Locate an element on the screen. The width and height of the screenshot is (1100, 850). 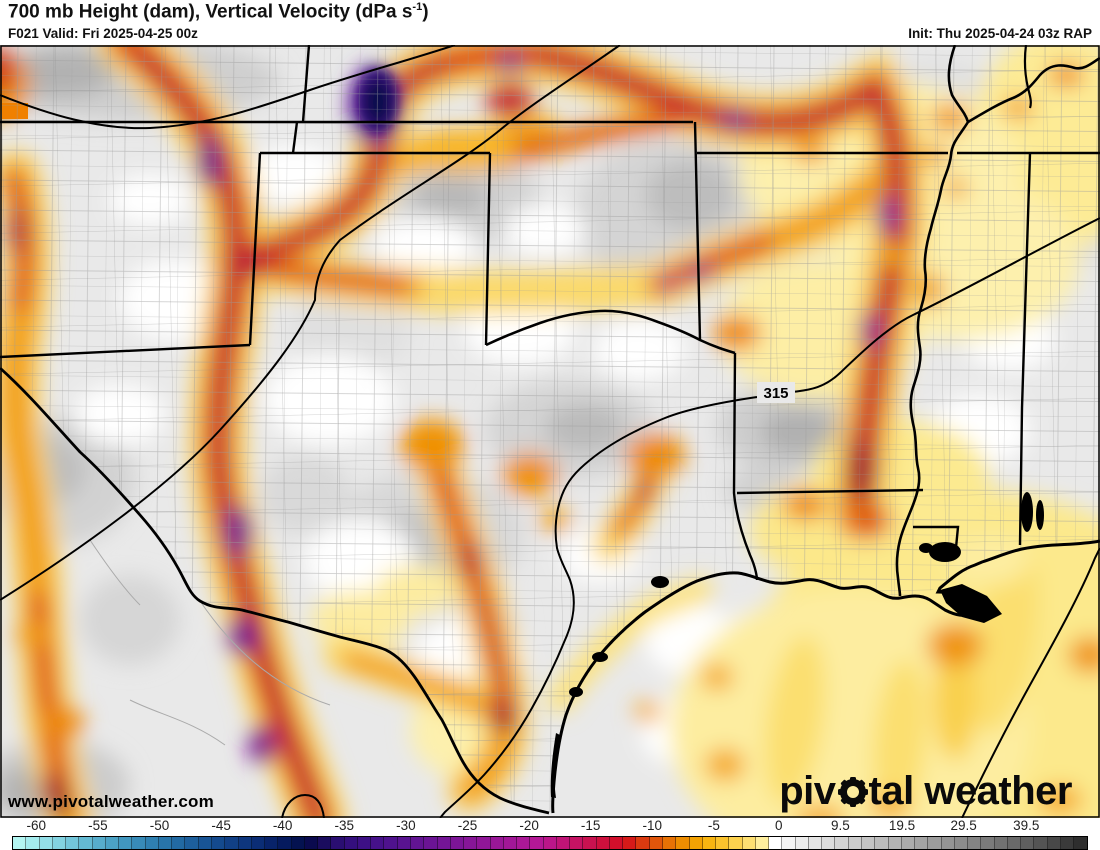
mississippi-delta is located at coordinates (971, 603).